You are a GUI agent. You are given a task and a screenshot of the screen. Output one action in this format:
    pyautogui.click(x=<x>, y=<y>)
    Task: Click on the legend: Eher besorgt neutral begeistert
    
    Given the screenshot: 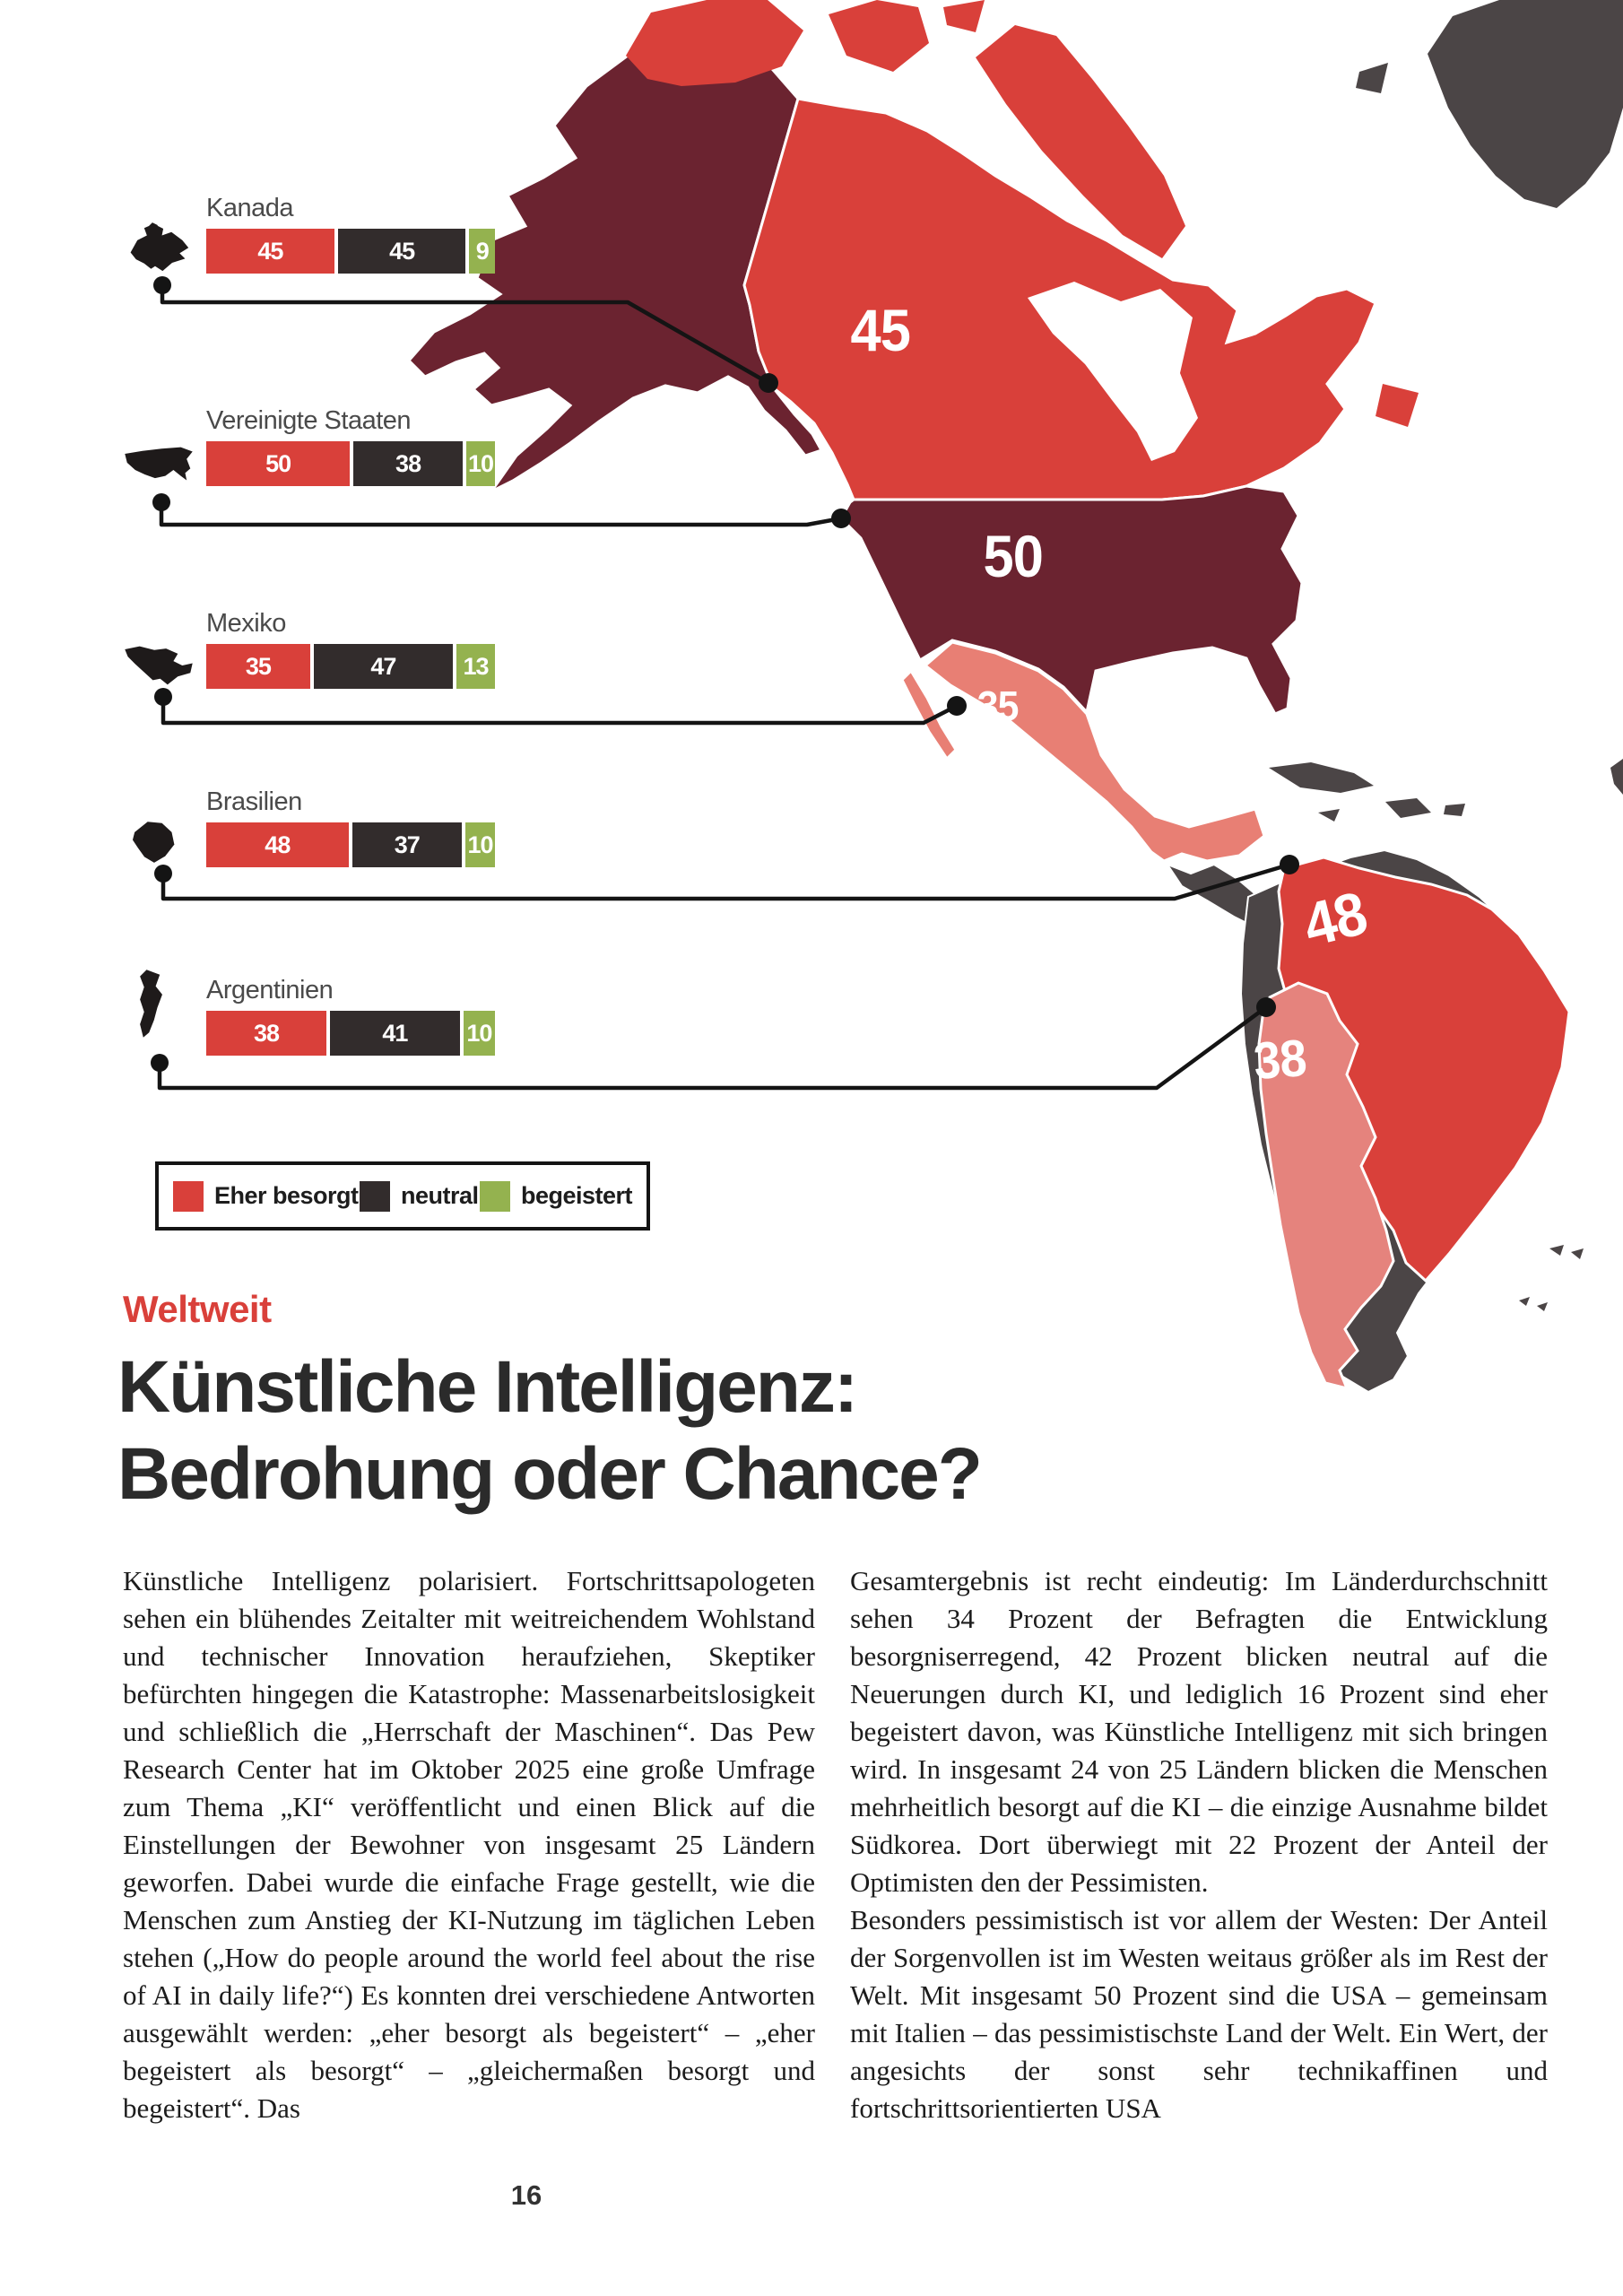 What is the action you would take?
    pyautogui.click(x=402, y=1196)
    